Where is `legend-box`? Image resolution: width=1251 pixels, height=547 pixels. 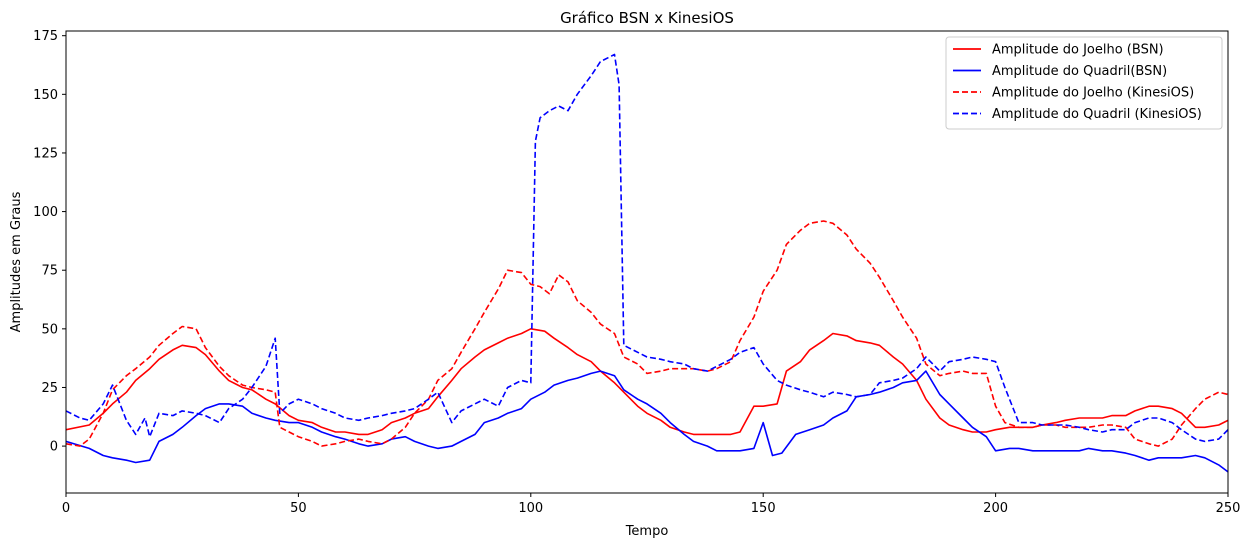 legend-box is located at coordinates (1084, 83).